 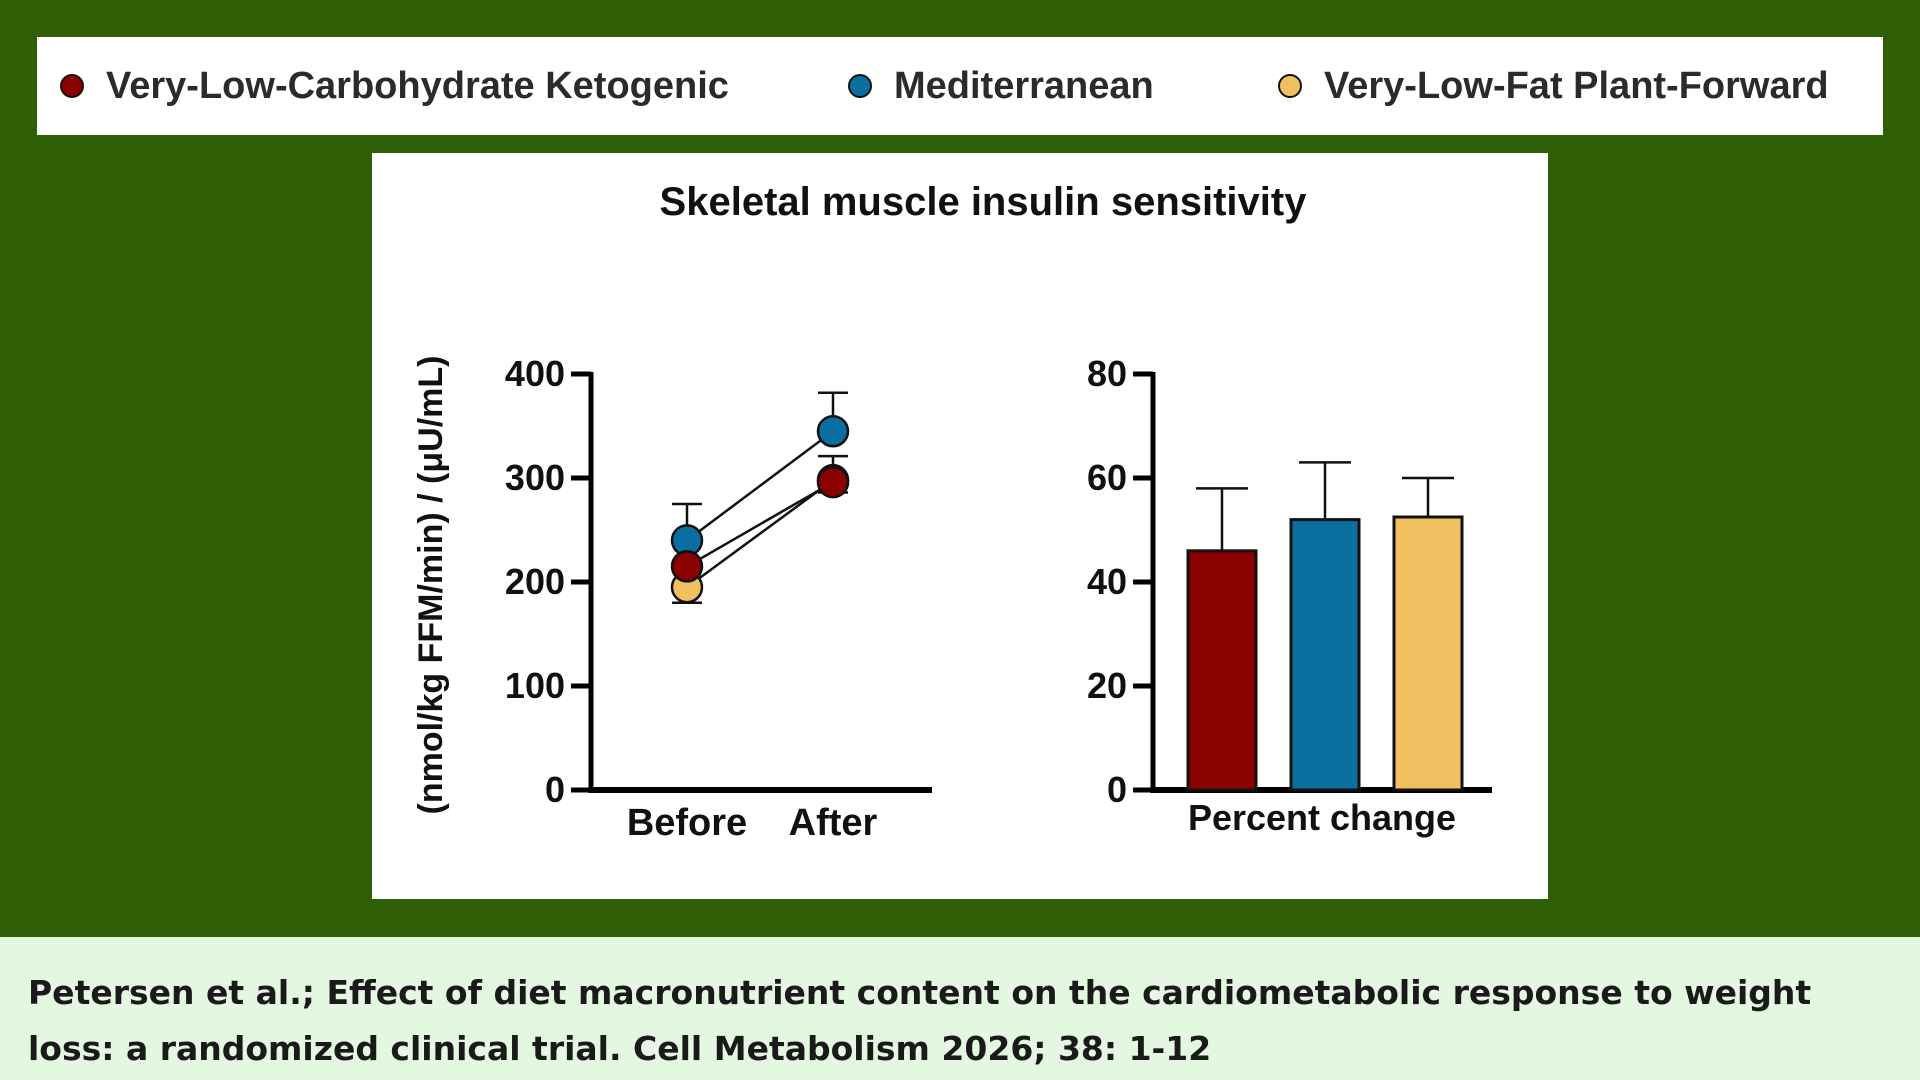 What do you see at coordinates (535, 685) in the screenshot?
I see `left-y-tick-label: 100` at bounding box center [535, 685].